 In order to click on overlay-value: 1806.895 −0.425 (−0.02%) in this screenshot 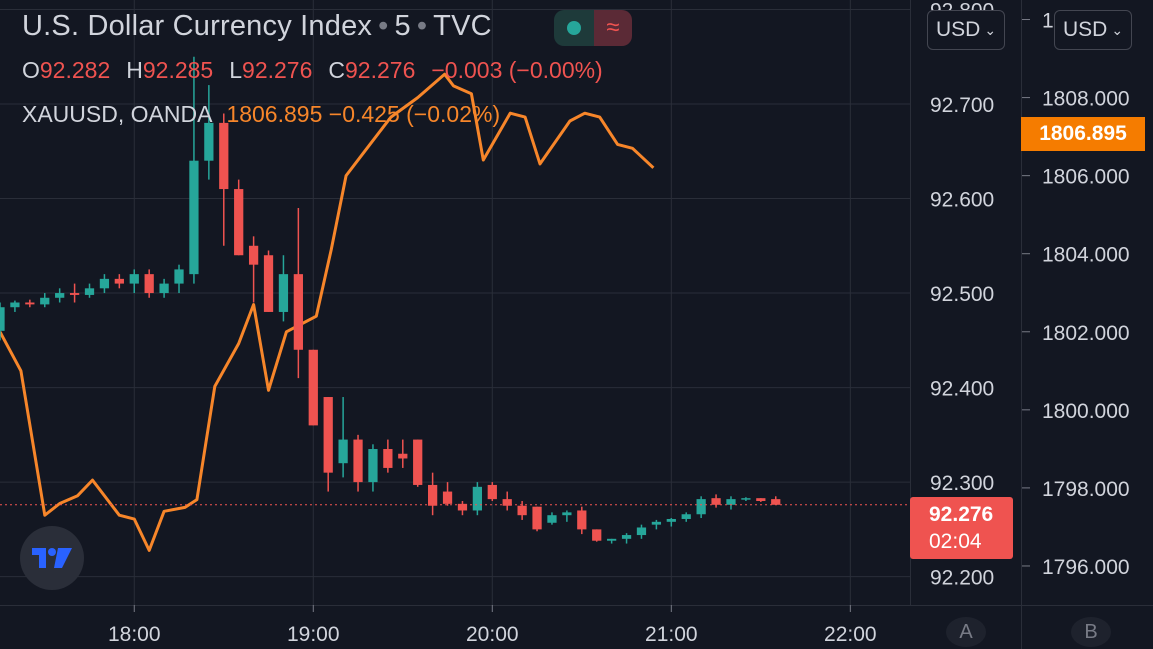, I will do `click(363, 114)`.